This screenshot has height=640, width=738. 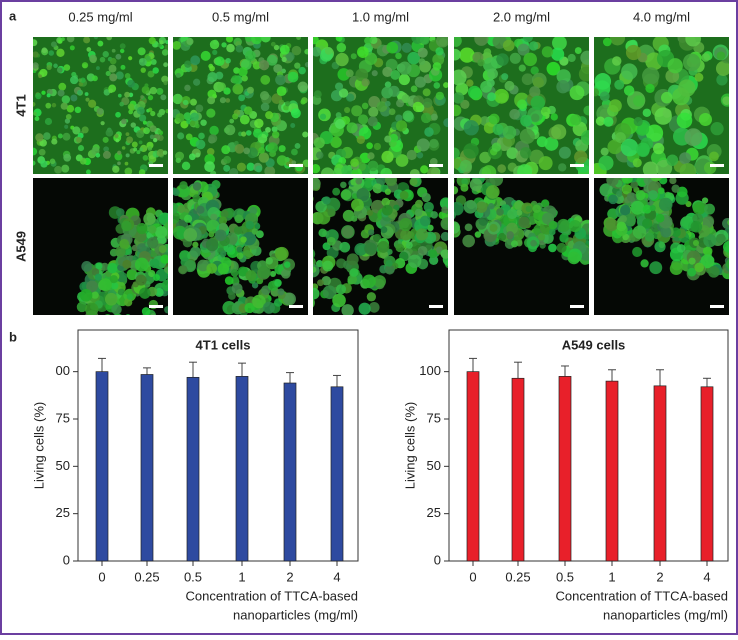 I want to click on y-axis-label: Living cells (%), so click(x=38, y=445).